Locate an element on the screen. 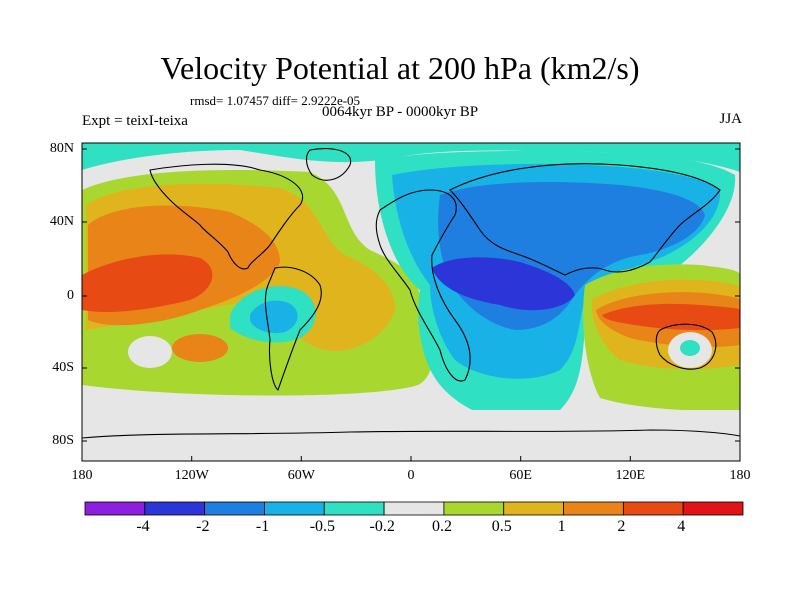  asia-coast is located at coordinates (585, 219).